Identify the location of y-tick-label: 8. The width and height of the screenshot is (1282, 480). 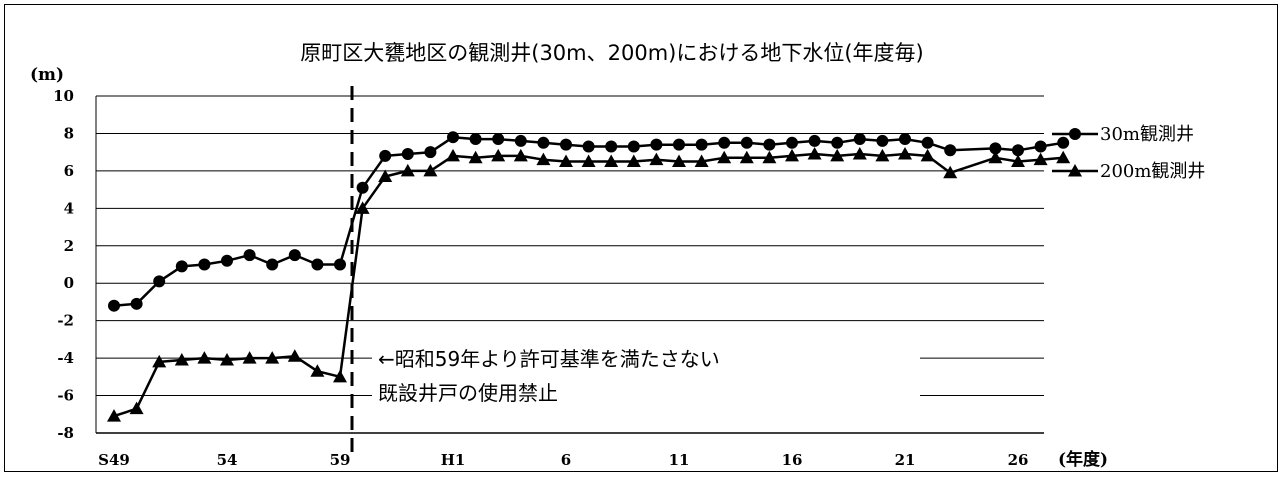
(69, 133).